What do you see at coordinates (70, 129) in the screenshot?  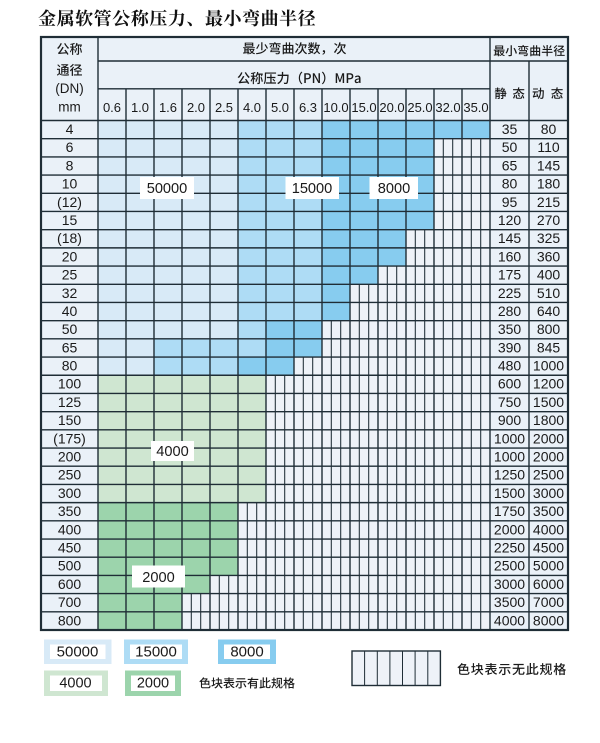 I see `svg-text: 4` at bounding box center [70, 129].